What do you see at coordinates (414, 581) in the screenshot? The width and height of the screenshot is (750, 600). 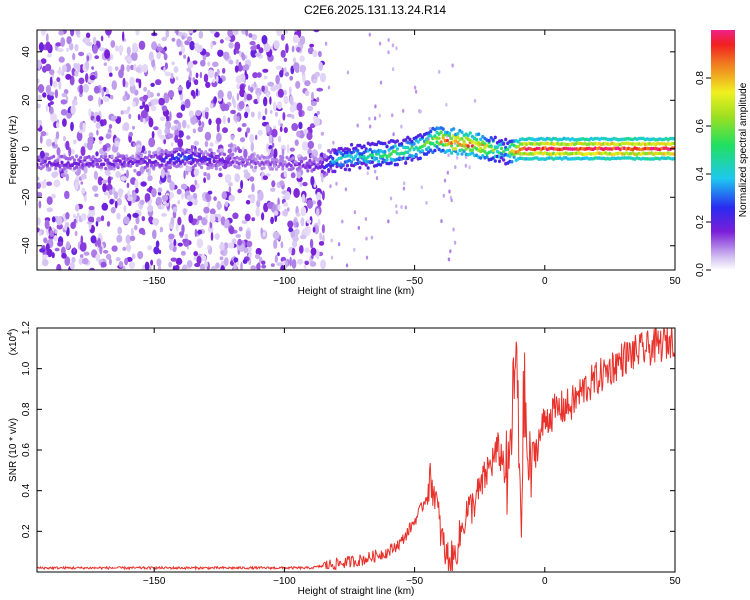 I see `x-tick-label: −50` at bounding box center [414, 581].